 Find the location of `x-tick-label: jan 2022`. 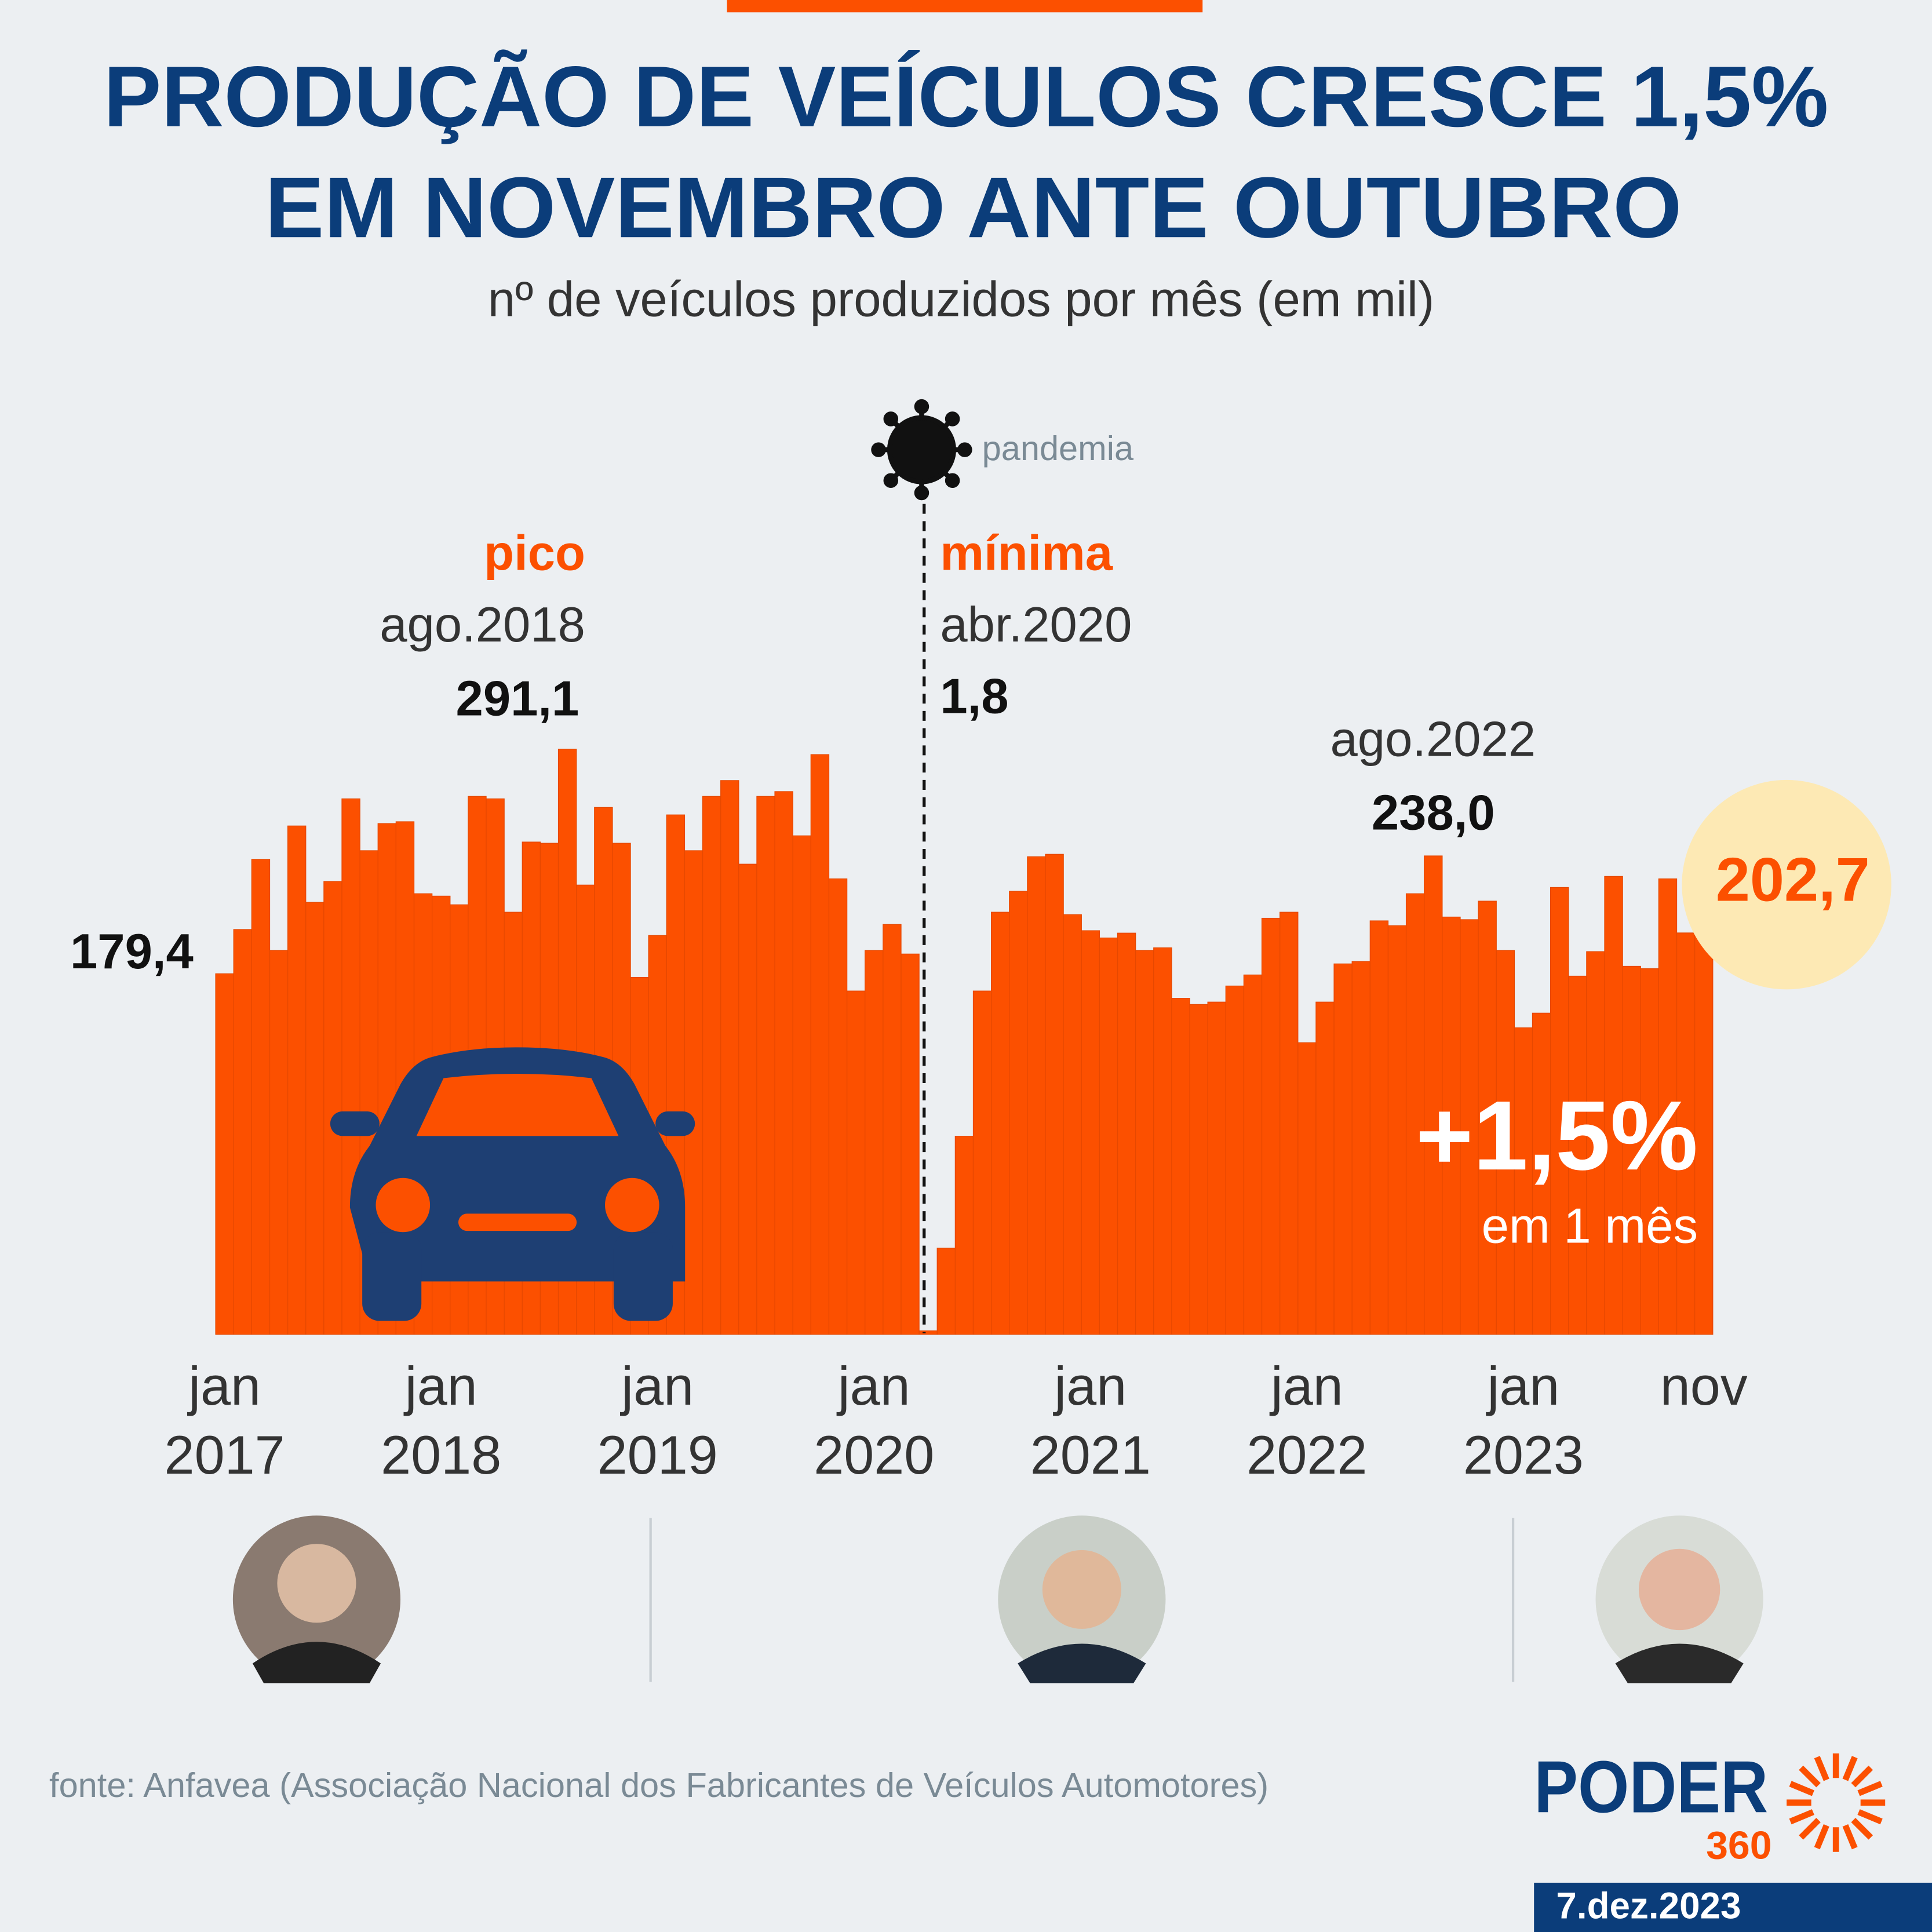

x-tick-label: jan 2022 is located at coordinates (1307, 1421).